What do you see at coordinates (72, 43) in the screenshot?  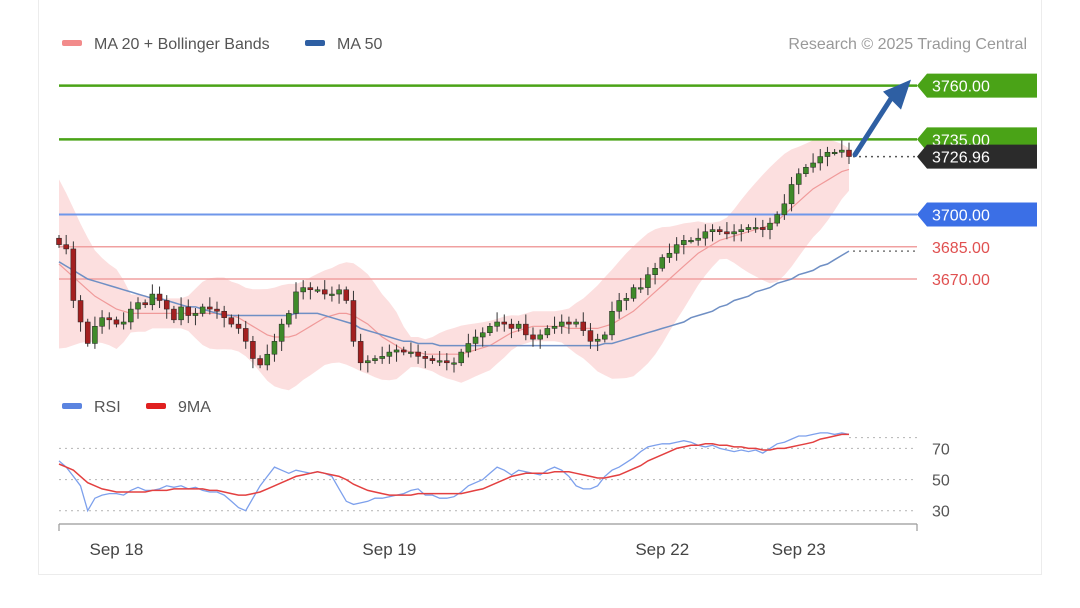 I see `legend-swatch-ma20` at bounding box center [72, 43].